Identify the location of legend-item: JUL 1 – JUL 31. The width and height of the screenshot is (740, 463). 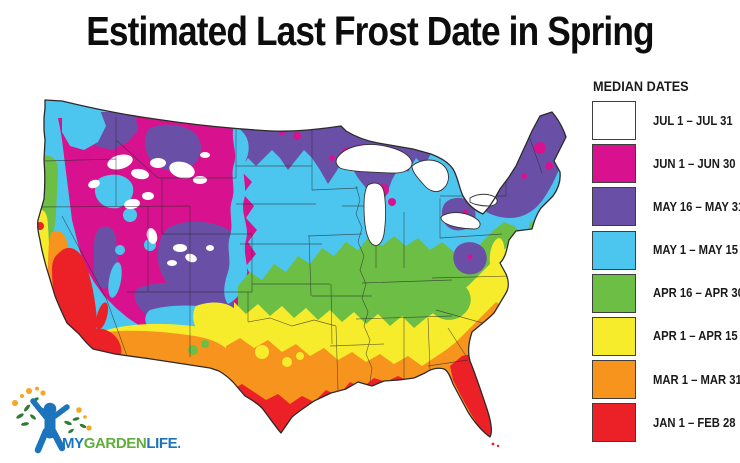
(666, 120).